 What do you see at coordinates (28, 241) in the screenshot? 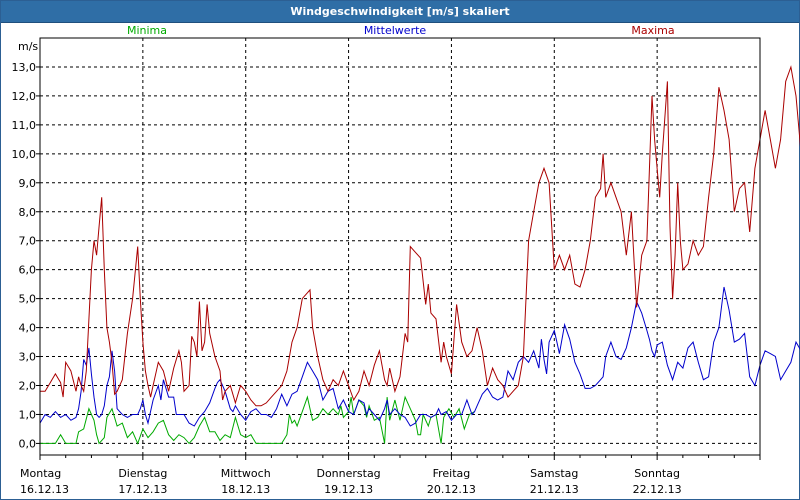
I see `y-tick-label: 7,0` at bounding box center [28, 241].